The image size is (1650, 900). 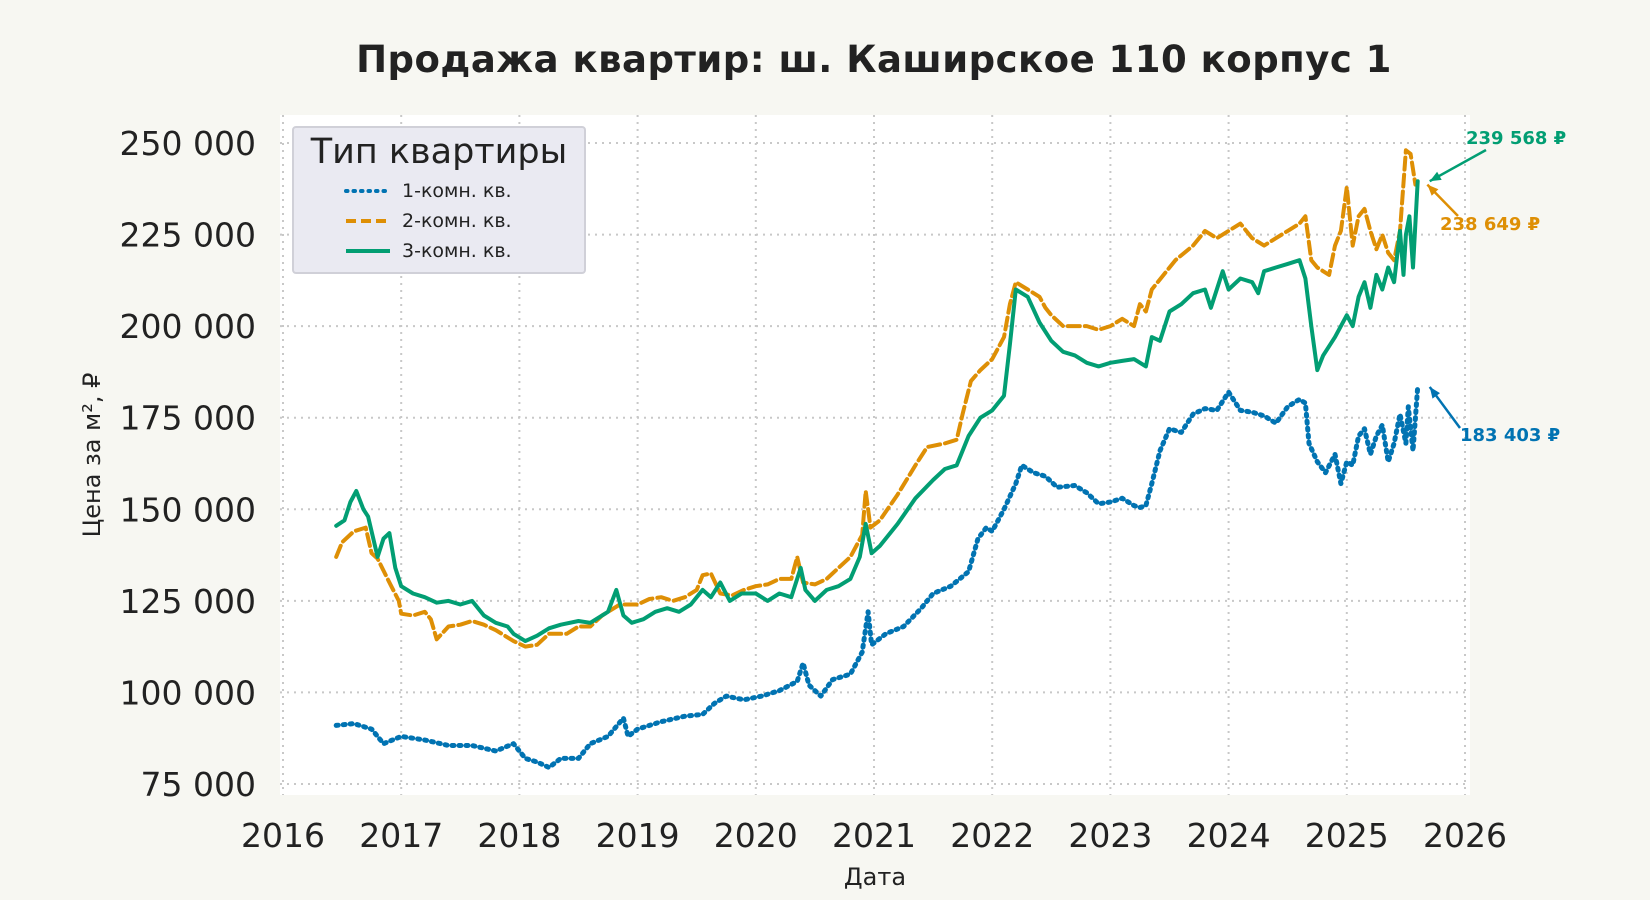 I want to click on x-axis-label: Дата, so click(x=875, y=877).